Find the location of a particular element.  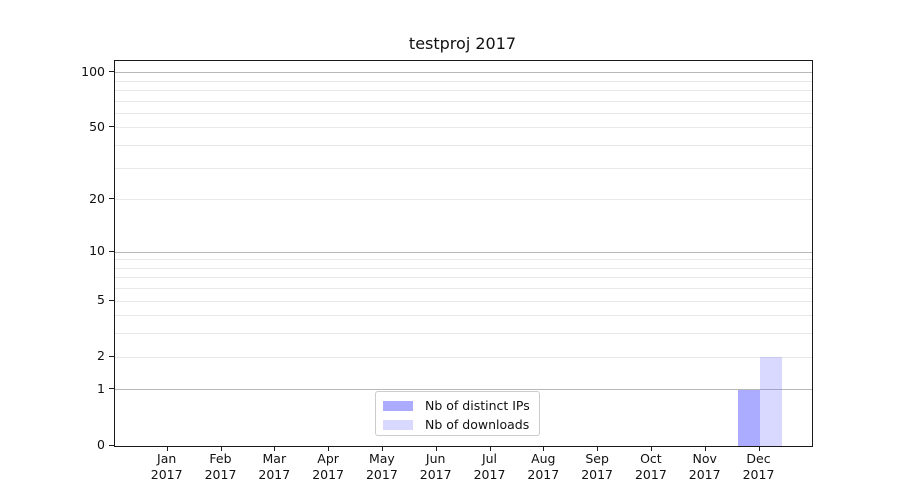

x-tick-label: Feb 2017 is located at coordinates (221, 467).